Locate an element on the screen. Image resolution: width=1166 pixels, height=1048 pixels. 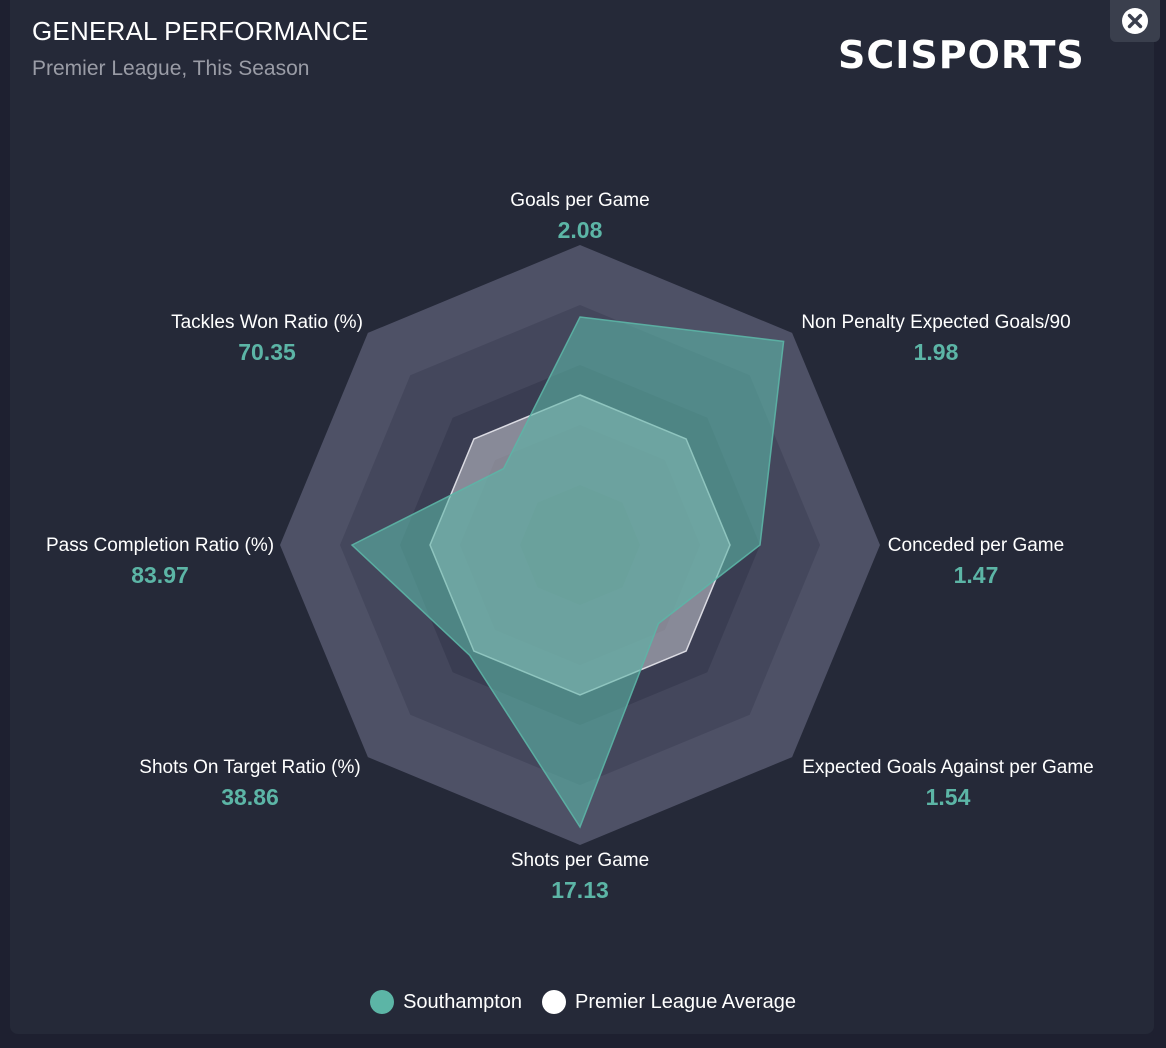
axis-value-goals-per-game: 2.08 is located at coordinates (580, 230).